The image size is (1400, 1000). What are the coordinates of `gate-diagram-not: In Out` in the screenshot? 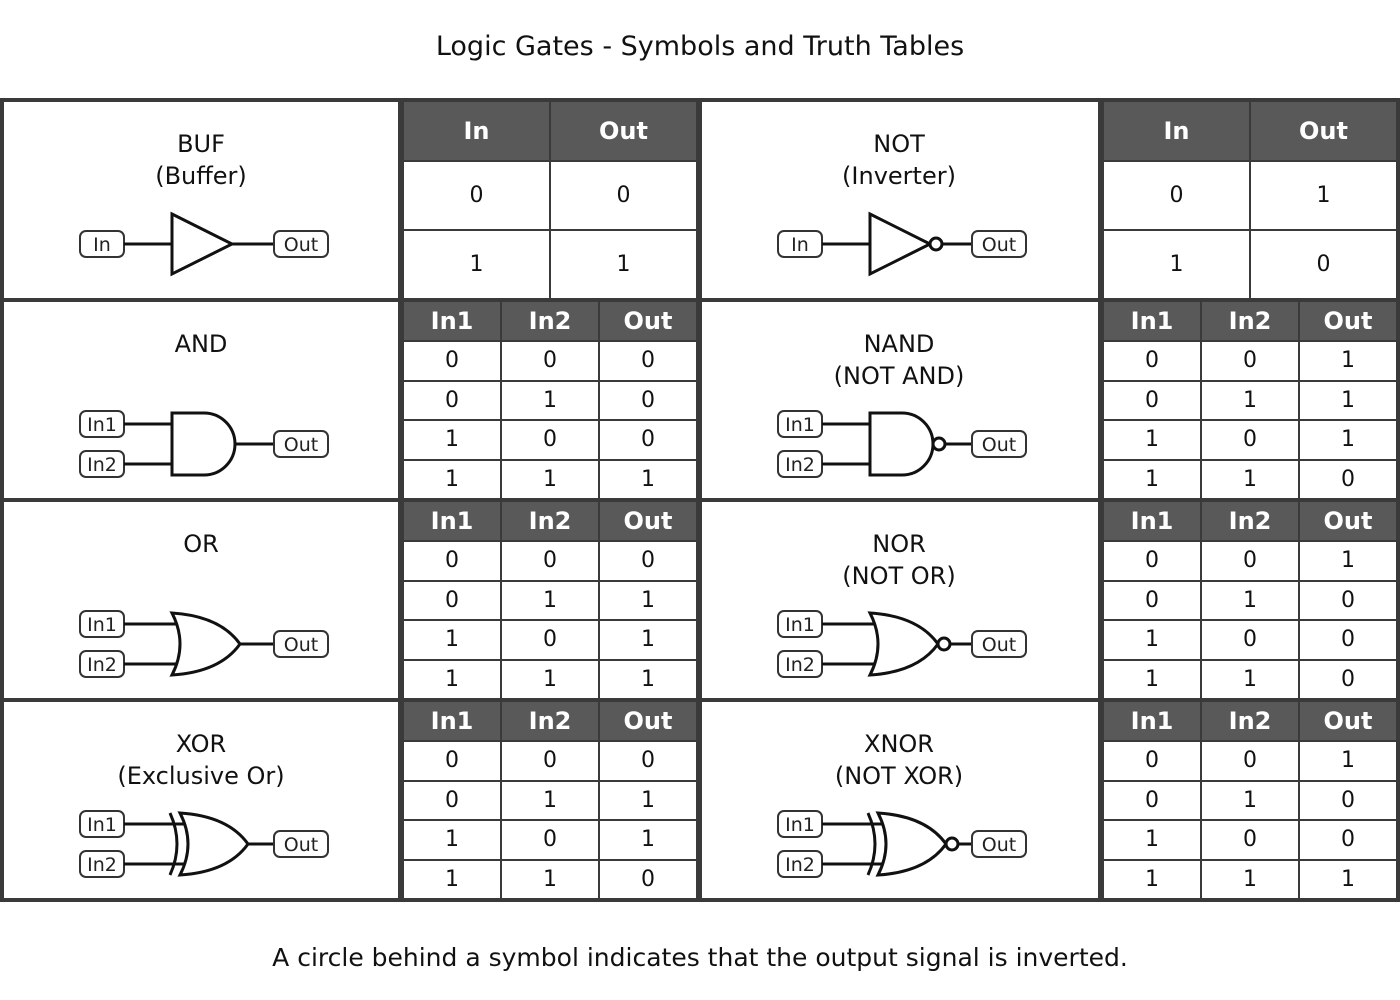 It's located at (902, 244).